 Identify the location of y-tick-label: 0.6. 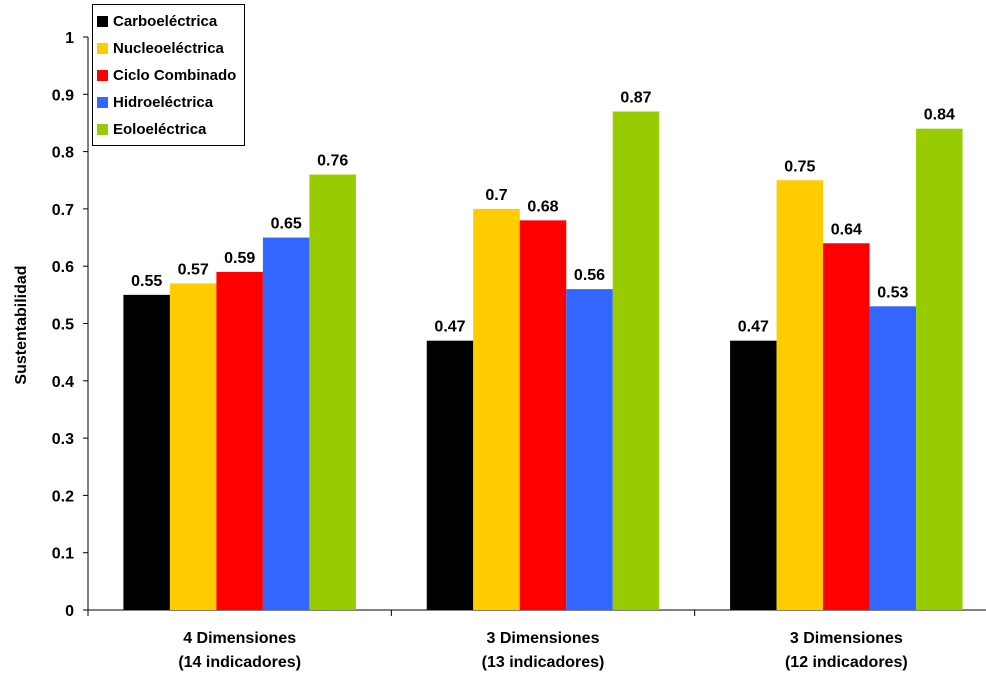
(63, 267).